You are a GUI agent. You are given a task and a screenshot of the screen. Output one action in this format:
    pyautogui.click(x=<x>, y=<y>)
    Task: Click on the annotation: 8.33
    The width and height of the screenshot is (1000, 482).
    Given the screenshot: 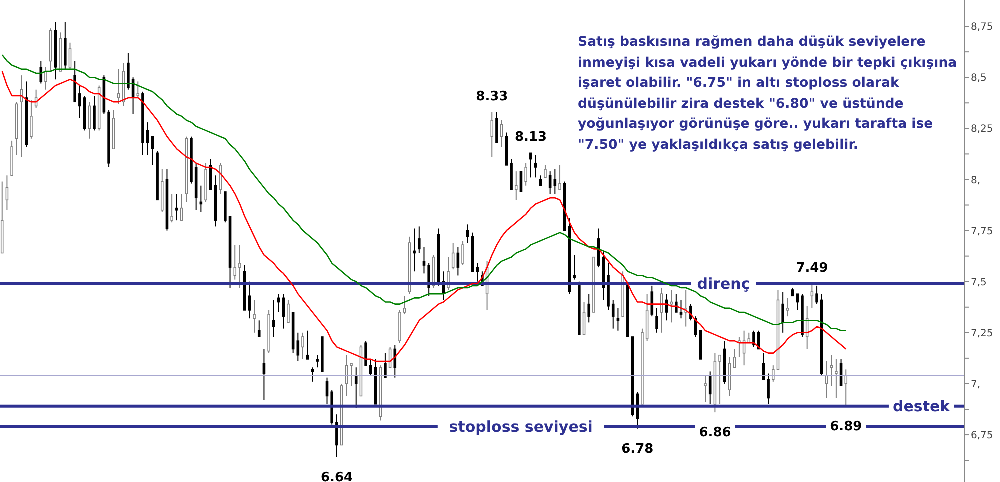 What is the action you would take?
    pyautogui.click(x=492, y=96)
    